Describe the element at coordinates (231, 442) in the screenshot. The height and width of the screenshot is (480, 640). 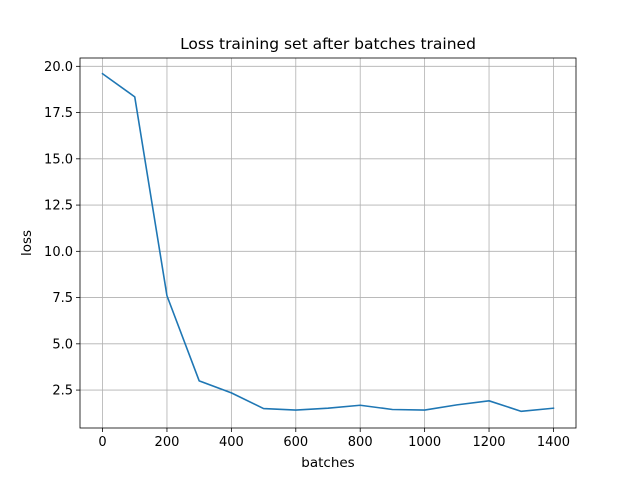
I see `x-tick-label: 400` at that location.